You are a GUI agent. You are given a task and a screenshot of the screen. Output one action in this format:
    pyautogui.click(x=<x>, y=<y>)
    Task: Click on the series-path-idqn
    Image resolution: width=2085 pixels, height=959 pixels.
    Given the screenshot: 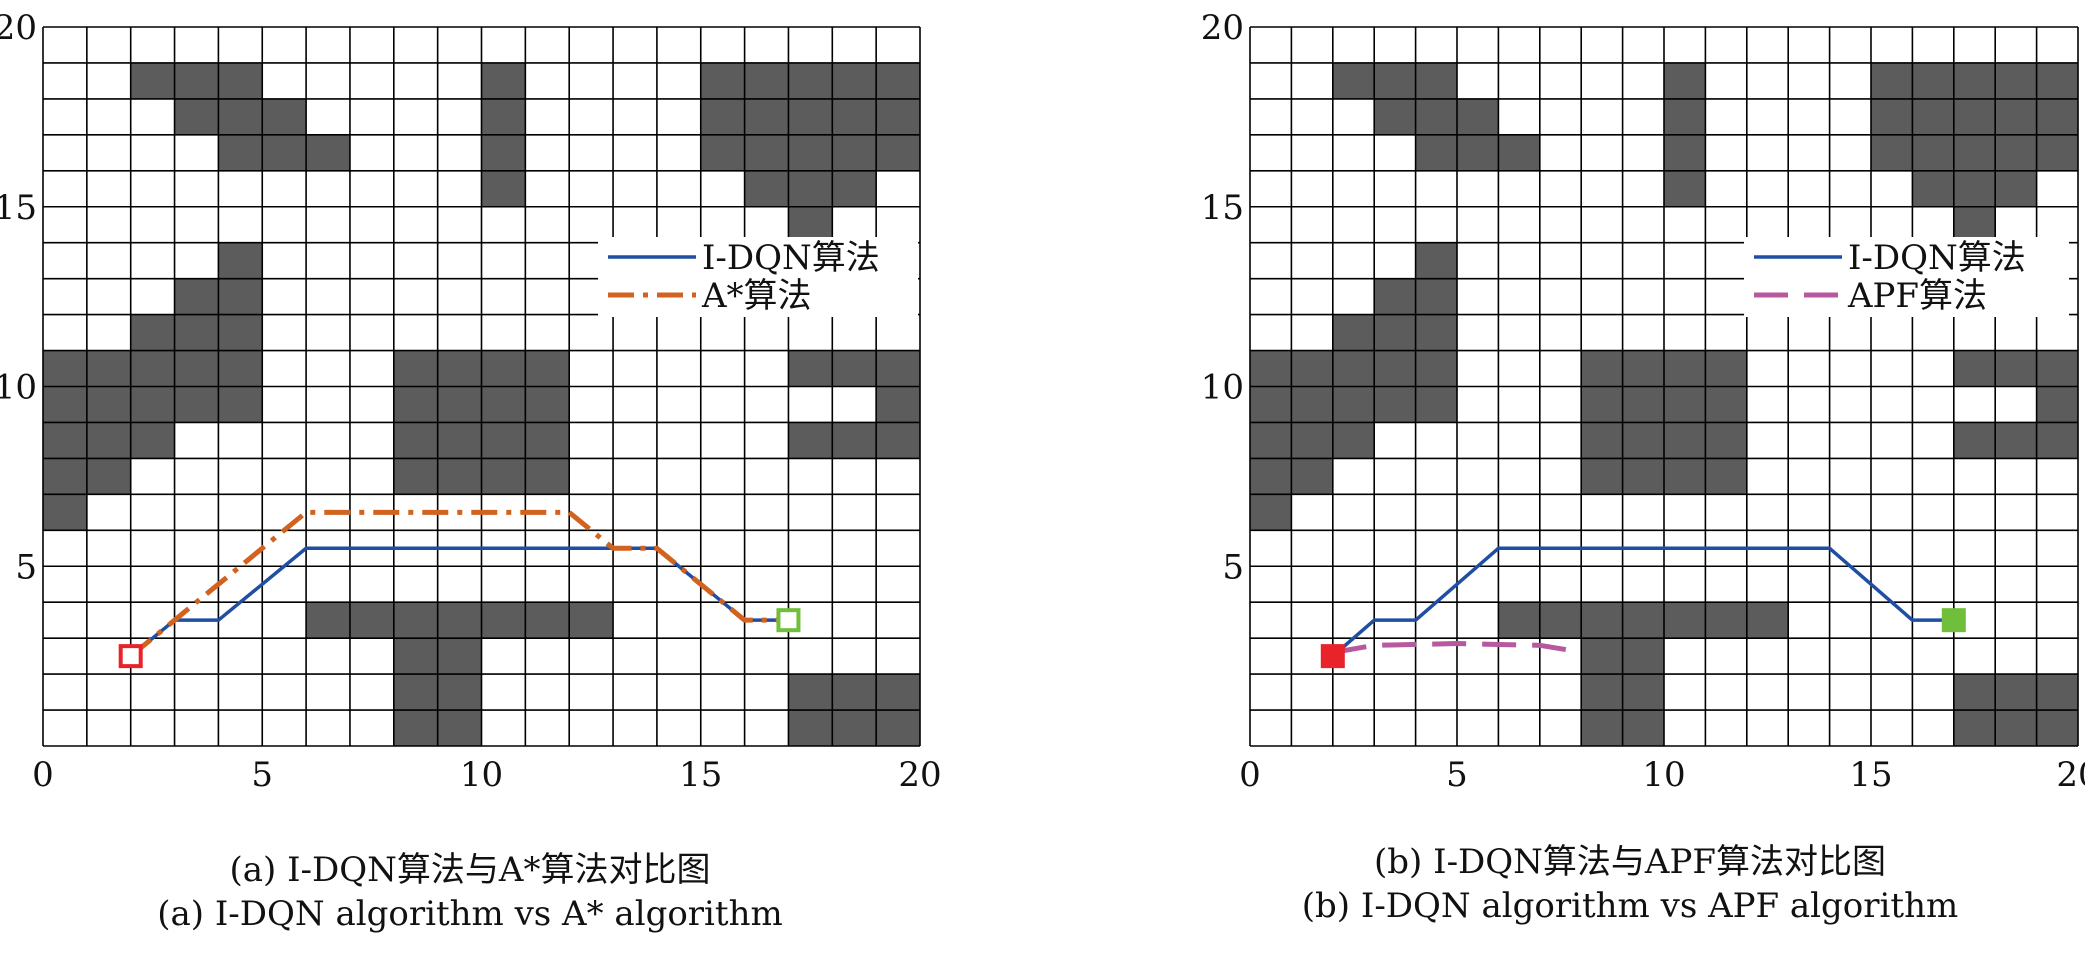 What is the action you would take?
    pyautogui.click(x=1642, y=602)
    